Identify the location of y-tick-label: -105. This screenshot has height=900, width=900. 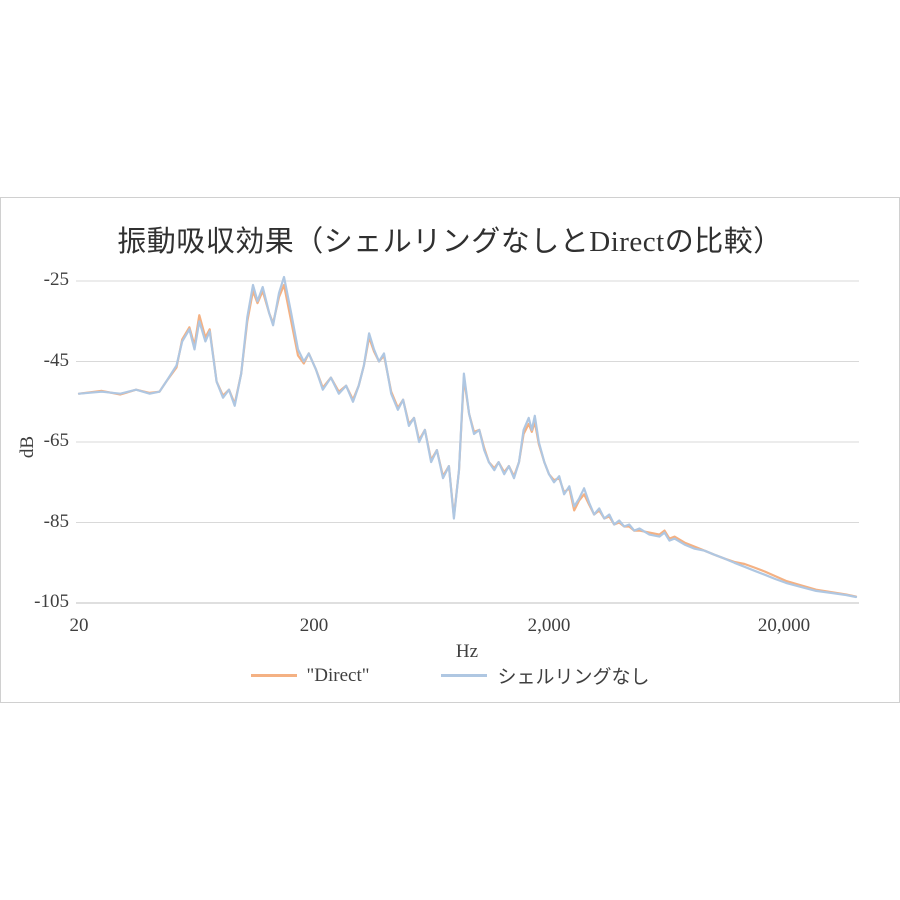
(51, 601).